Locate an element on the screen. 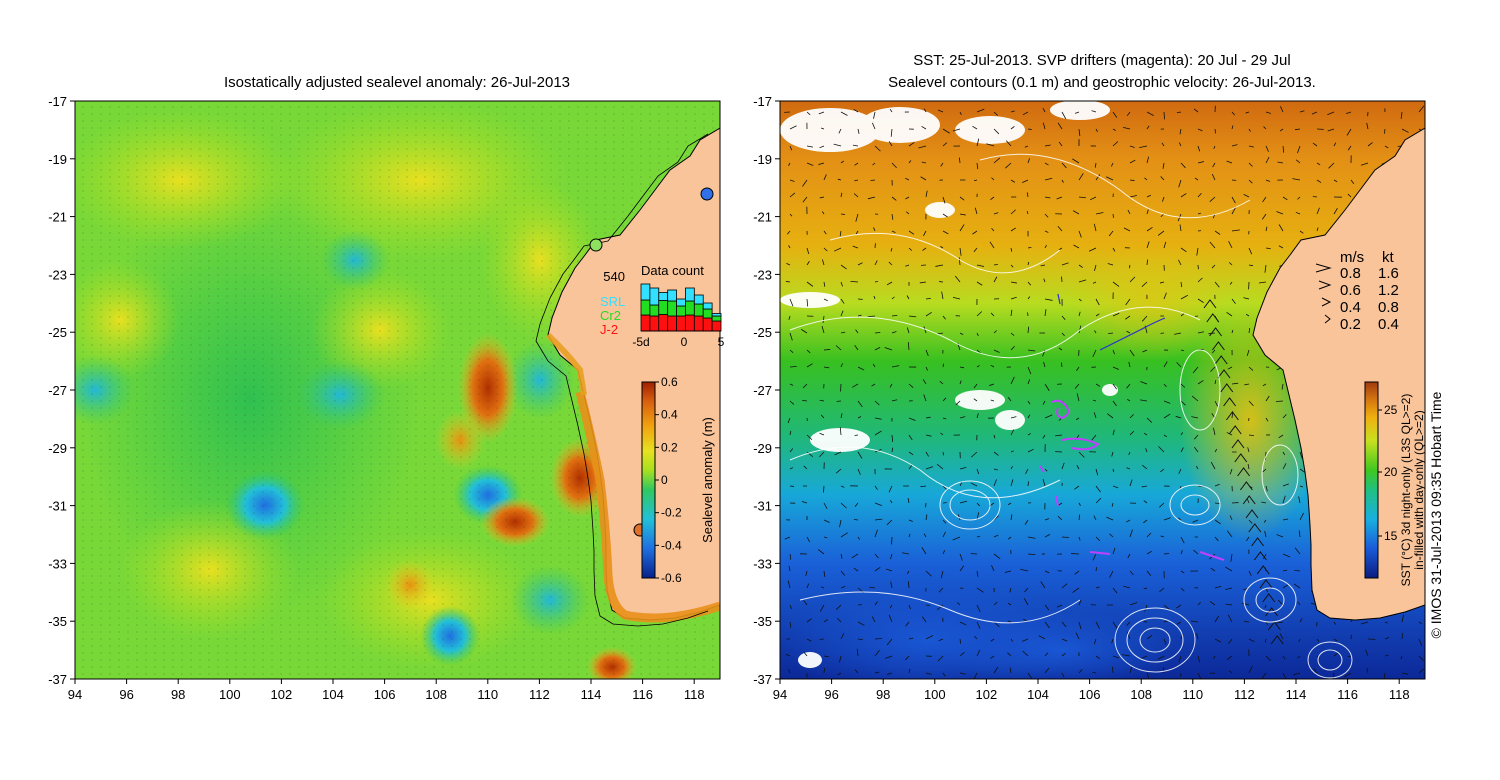 This screenshot has height=780, width=1500. lon-tick-label: 114 is located at coordinates (591, 694).